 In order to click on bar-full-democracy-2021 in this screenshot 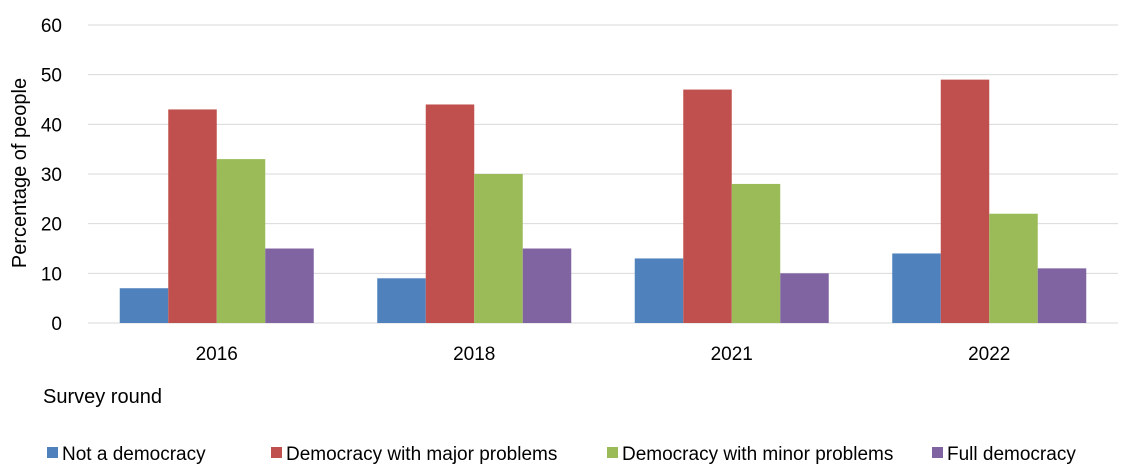, I will do `click(804, 298)`.